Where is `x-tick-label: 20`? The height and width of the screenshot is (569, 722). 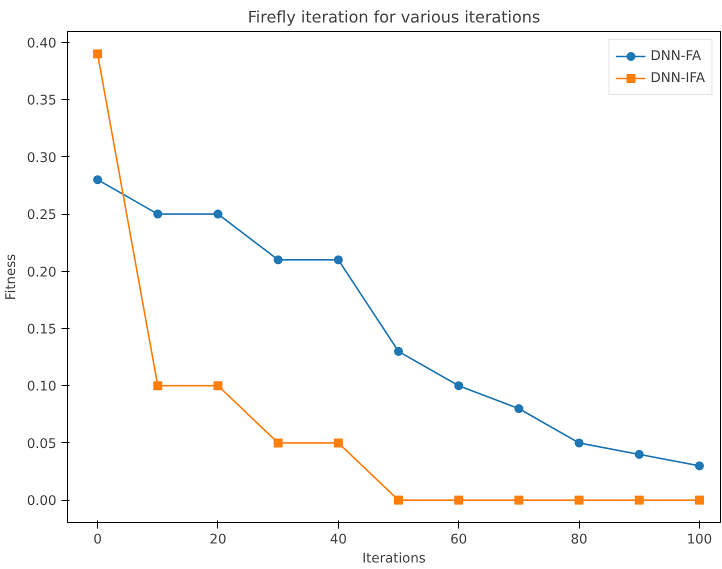 x-tick-label: 20 is located at coordinates (217, 540).